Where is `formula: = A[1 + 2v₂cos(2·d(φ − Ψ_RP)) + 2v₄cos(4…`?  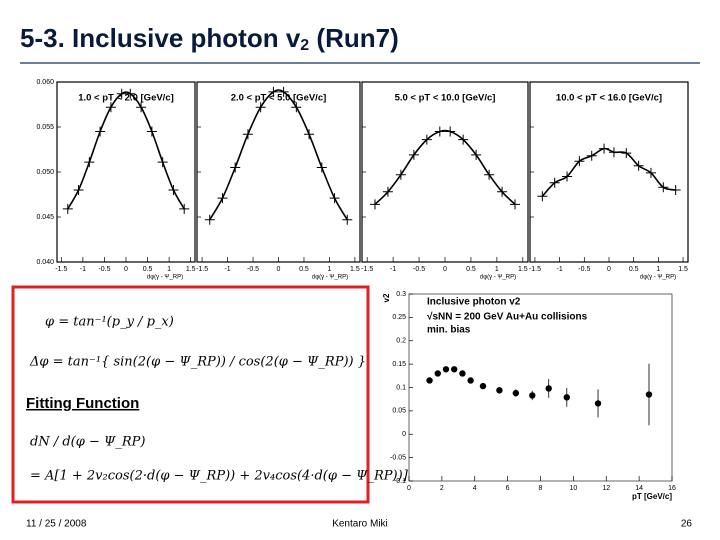 formula: = A[1 + 2v₂cos(2·d(φ − Ψ_RP)) + 2v₄cos(4… is located at coordinates (219, 476).